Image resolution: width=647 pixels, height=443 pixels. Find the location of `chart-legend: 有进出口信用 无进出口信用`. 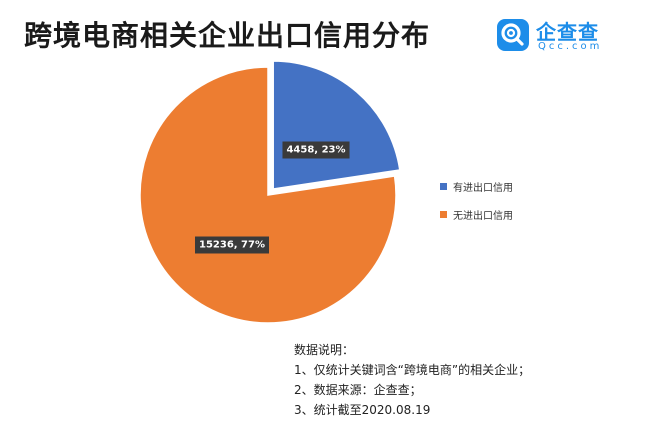

chart-legend: 有进出口信用 无进出口信用 is located at coordinates (476, 206).